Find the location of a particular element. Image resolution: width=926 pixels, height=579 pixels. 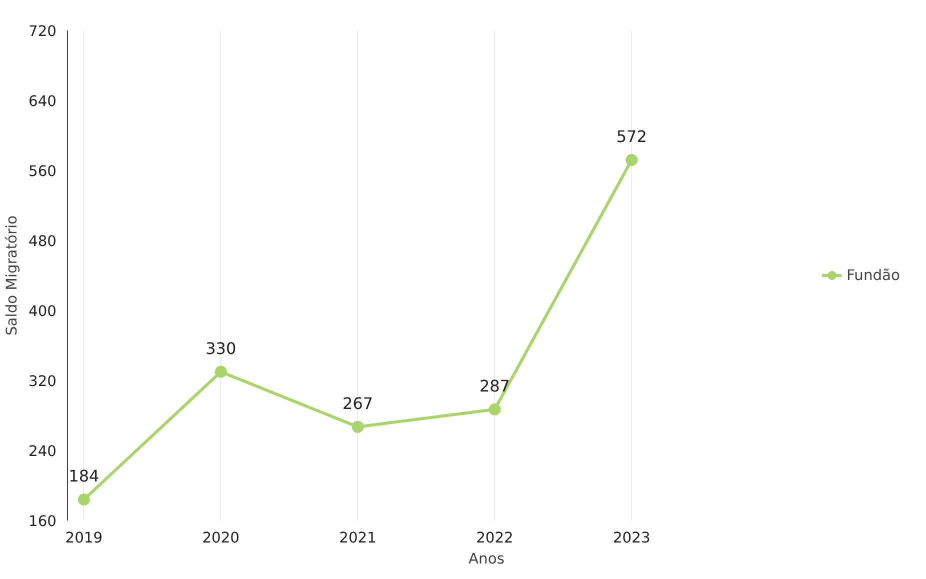

x-tick-label: 2022 is located at coordinates (495, 538).